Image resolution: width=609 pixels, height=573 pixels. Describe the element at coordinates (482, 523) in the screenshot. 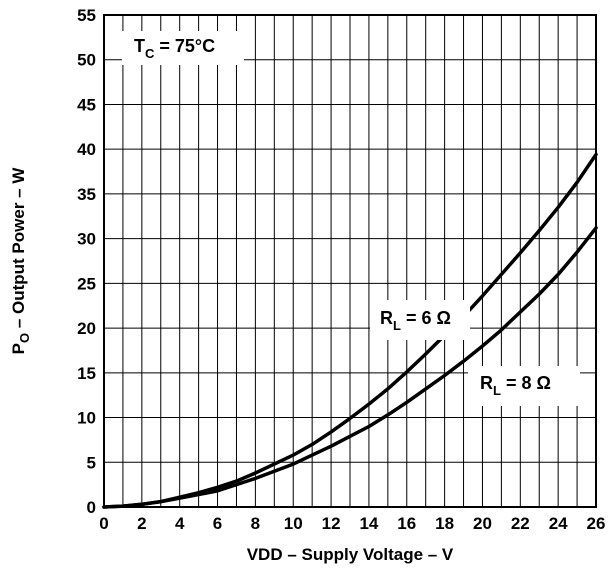

I see `x-tick-label: 20` at that location.